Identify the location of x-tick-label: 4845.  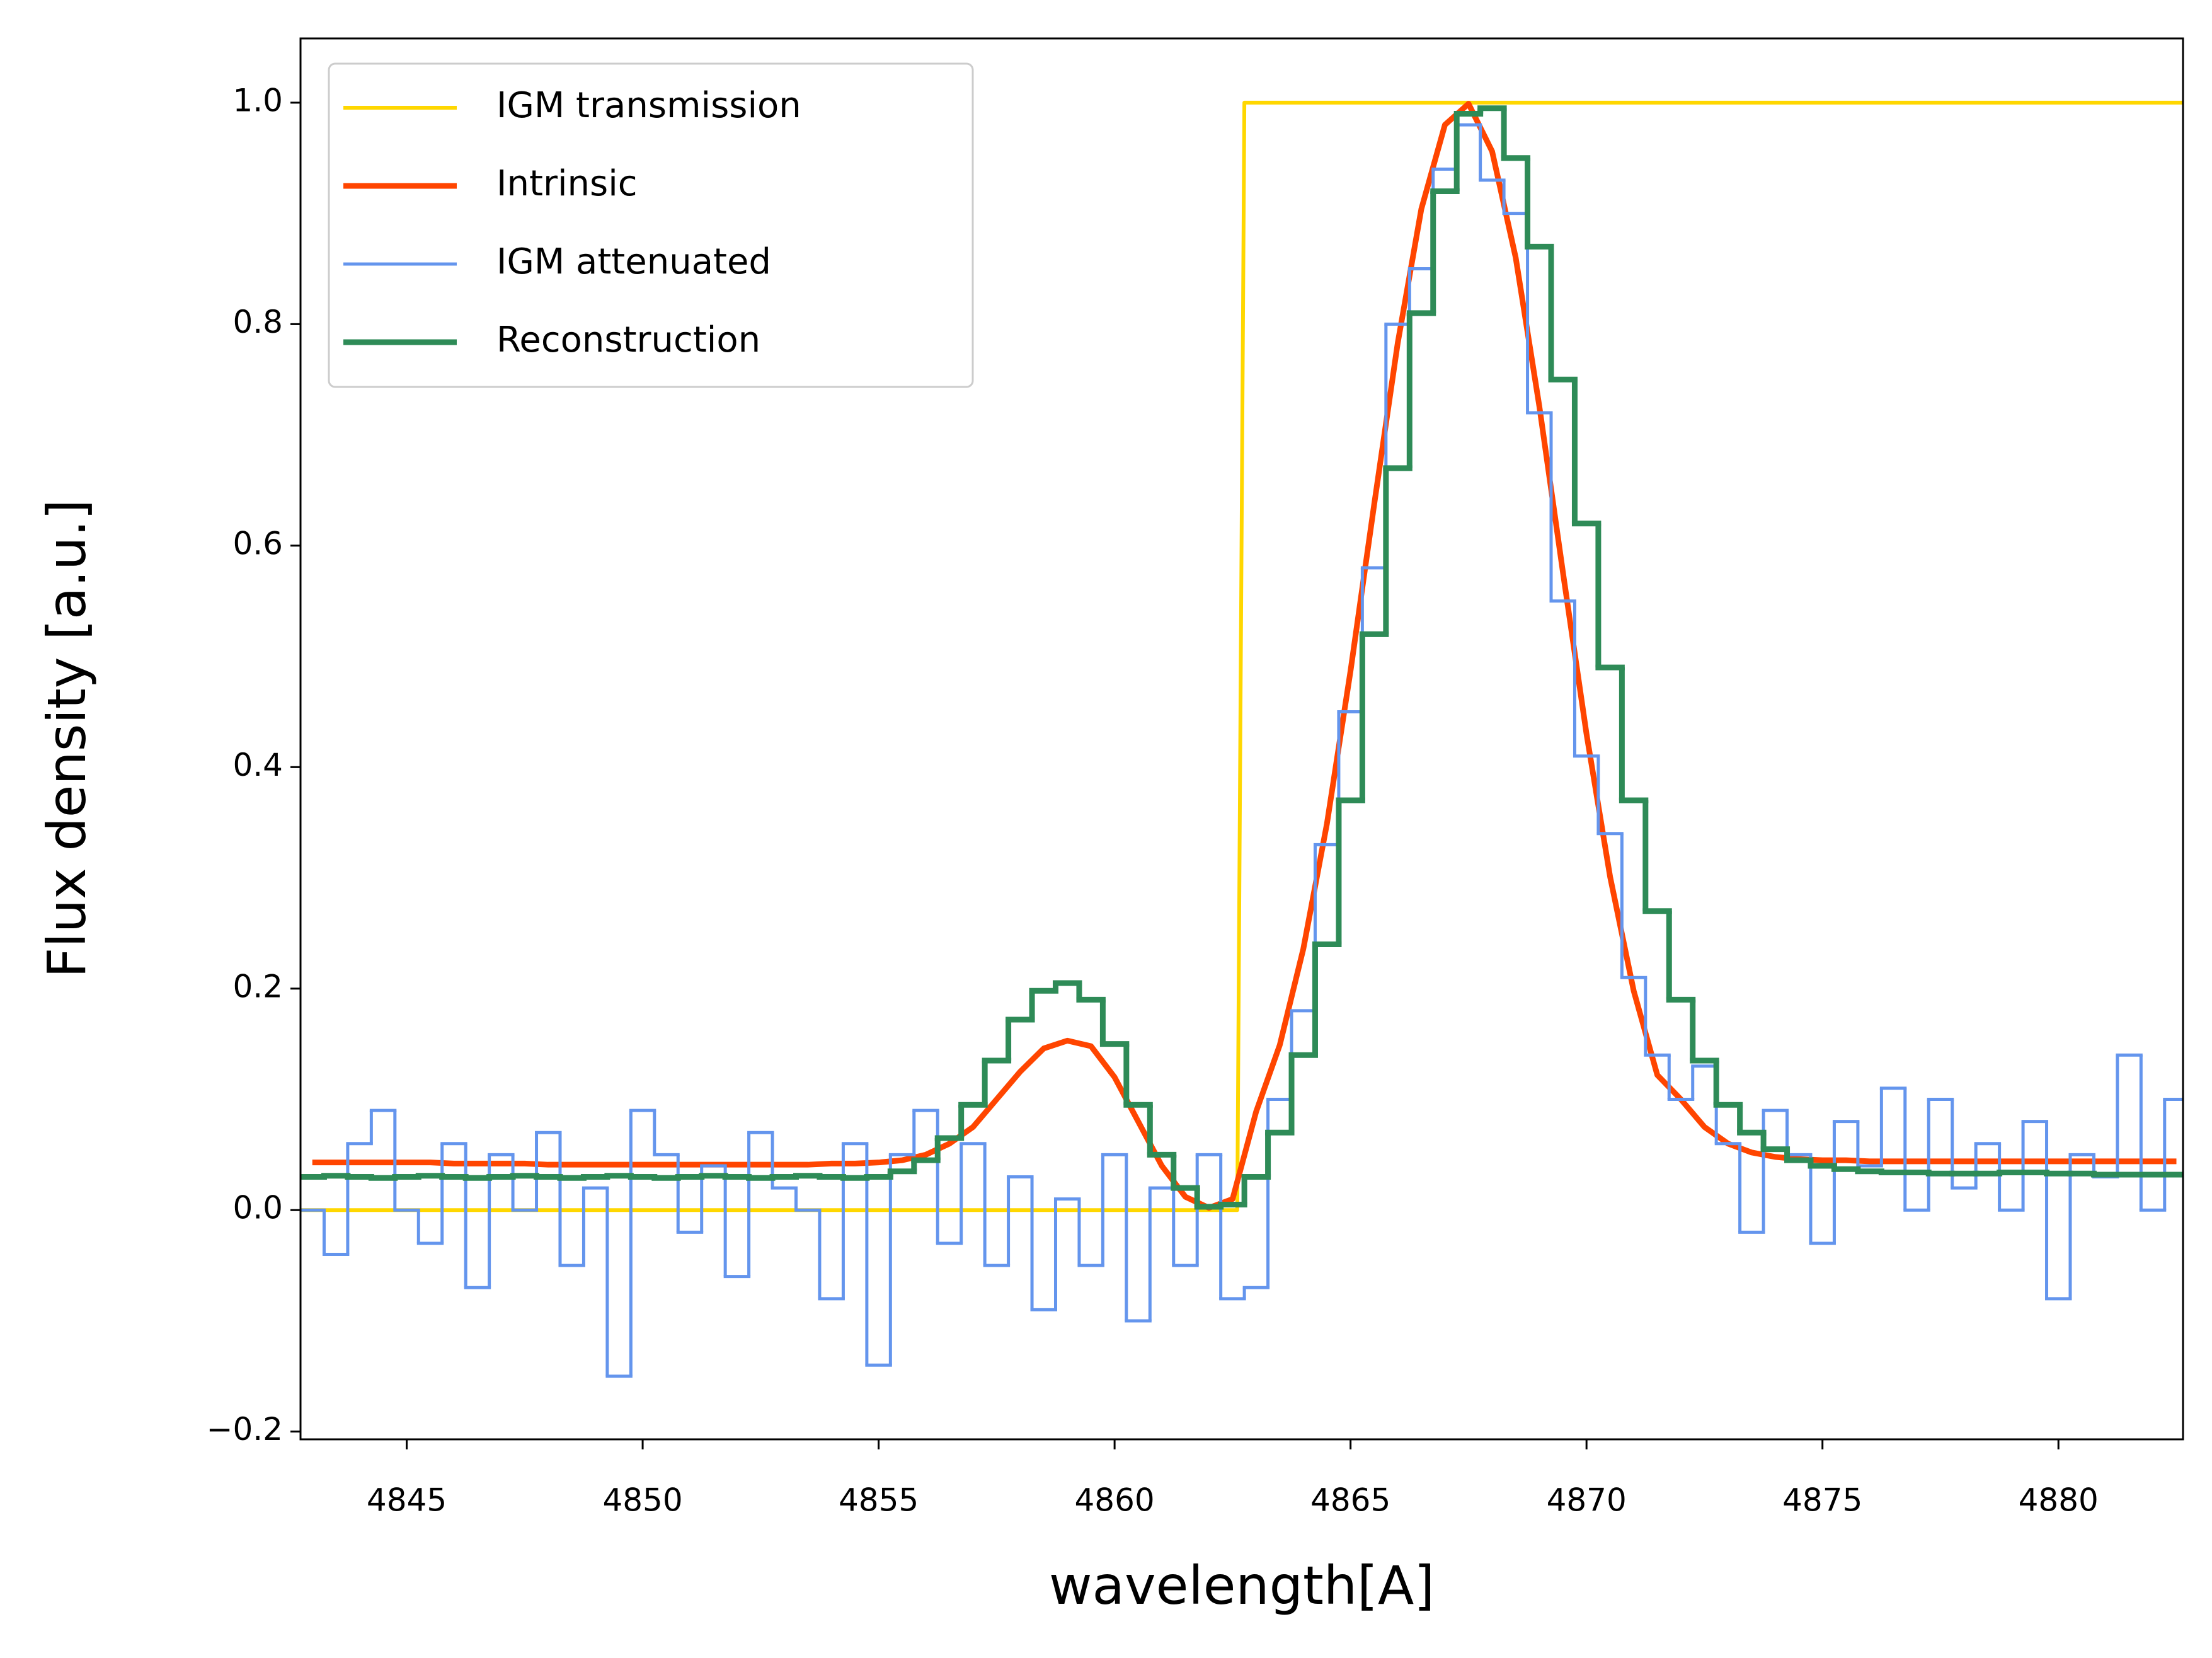
(407, 1500).